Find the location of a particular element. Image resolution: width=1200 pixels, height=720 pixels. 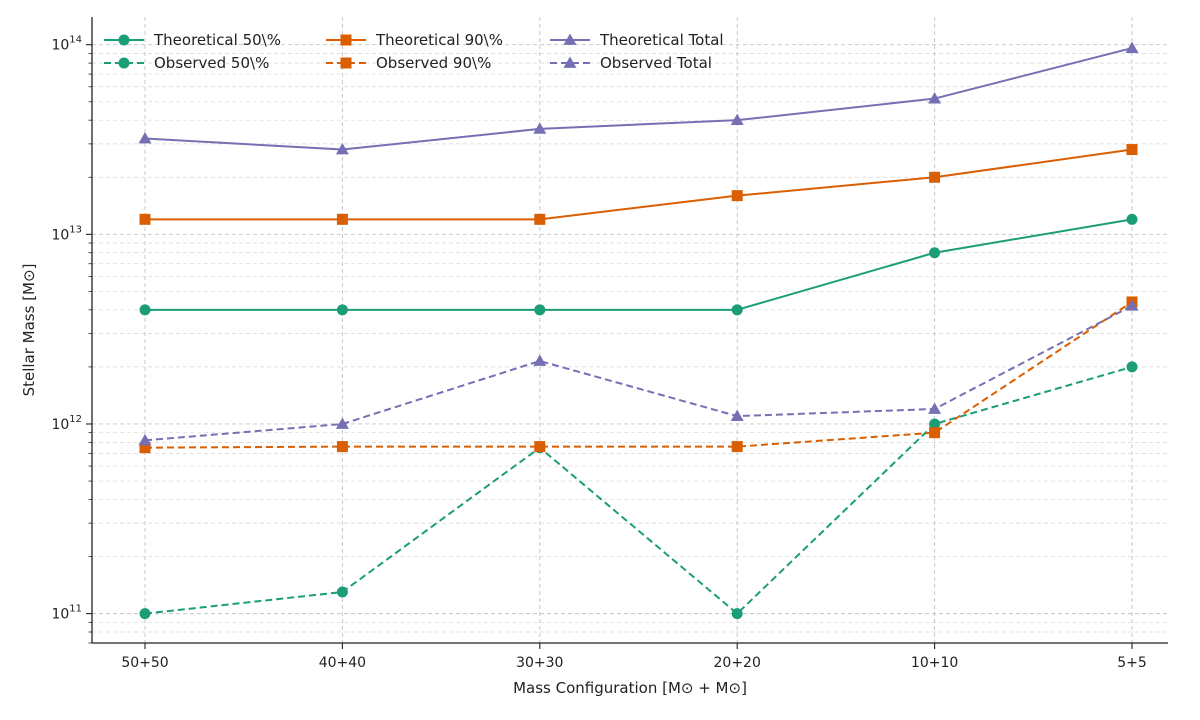

legend-label: Theoretical 90\% is located at coordinates (439, 40).